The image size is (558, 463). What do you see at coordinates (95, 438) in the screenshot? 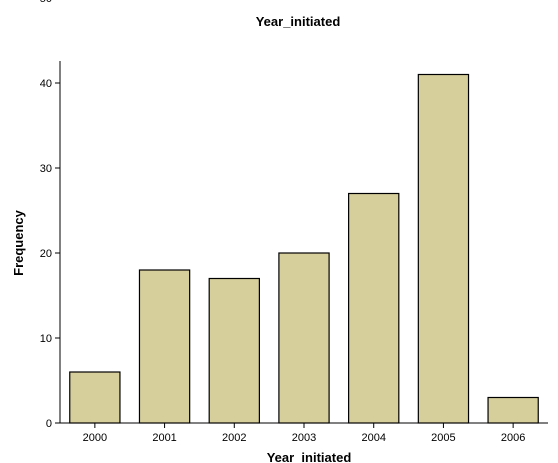
I see `x-tick-label: 2000` at bounding box center [95, 438].